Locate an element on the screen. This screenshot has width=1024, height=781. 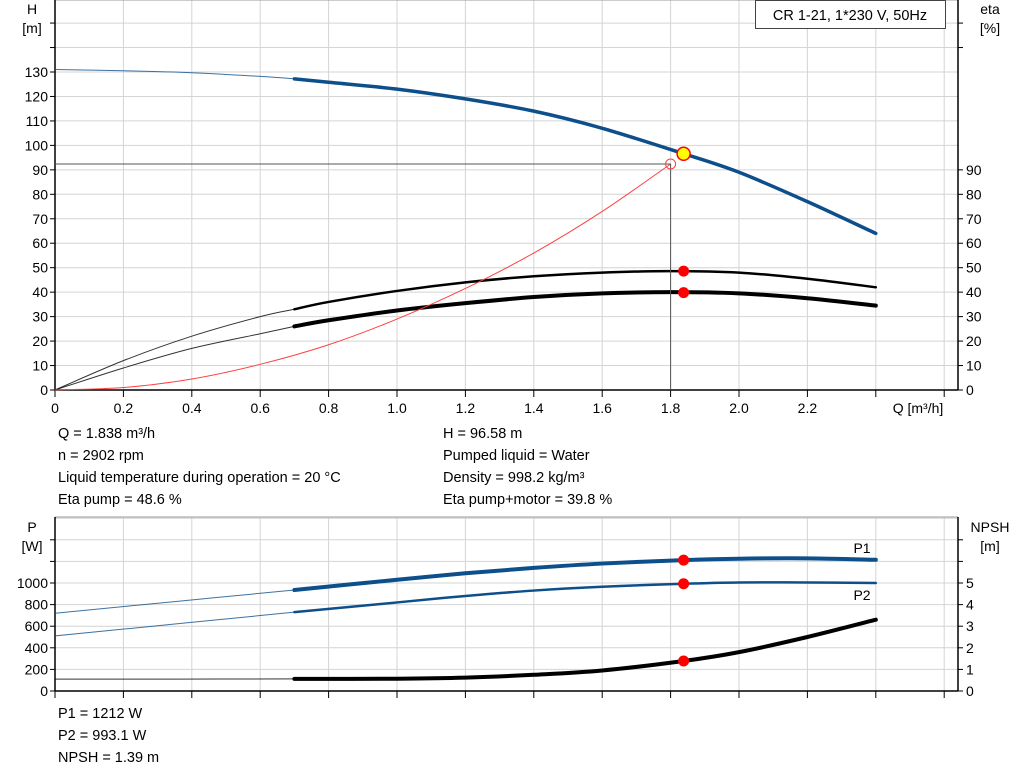
y-right-tick-label: 80 is located at coordinates (974, 194).